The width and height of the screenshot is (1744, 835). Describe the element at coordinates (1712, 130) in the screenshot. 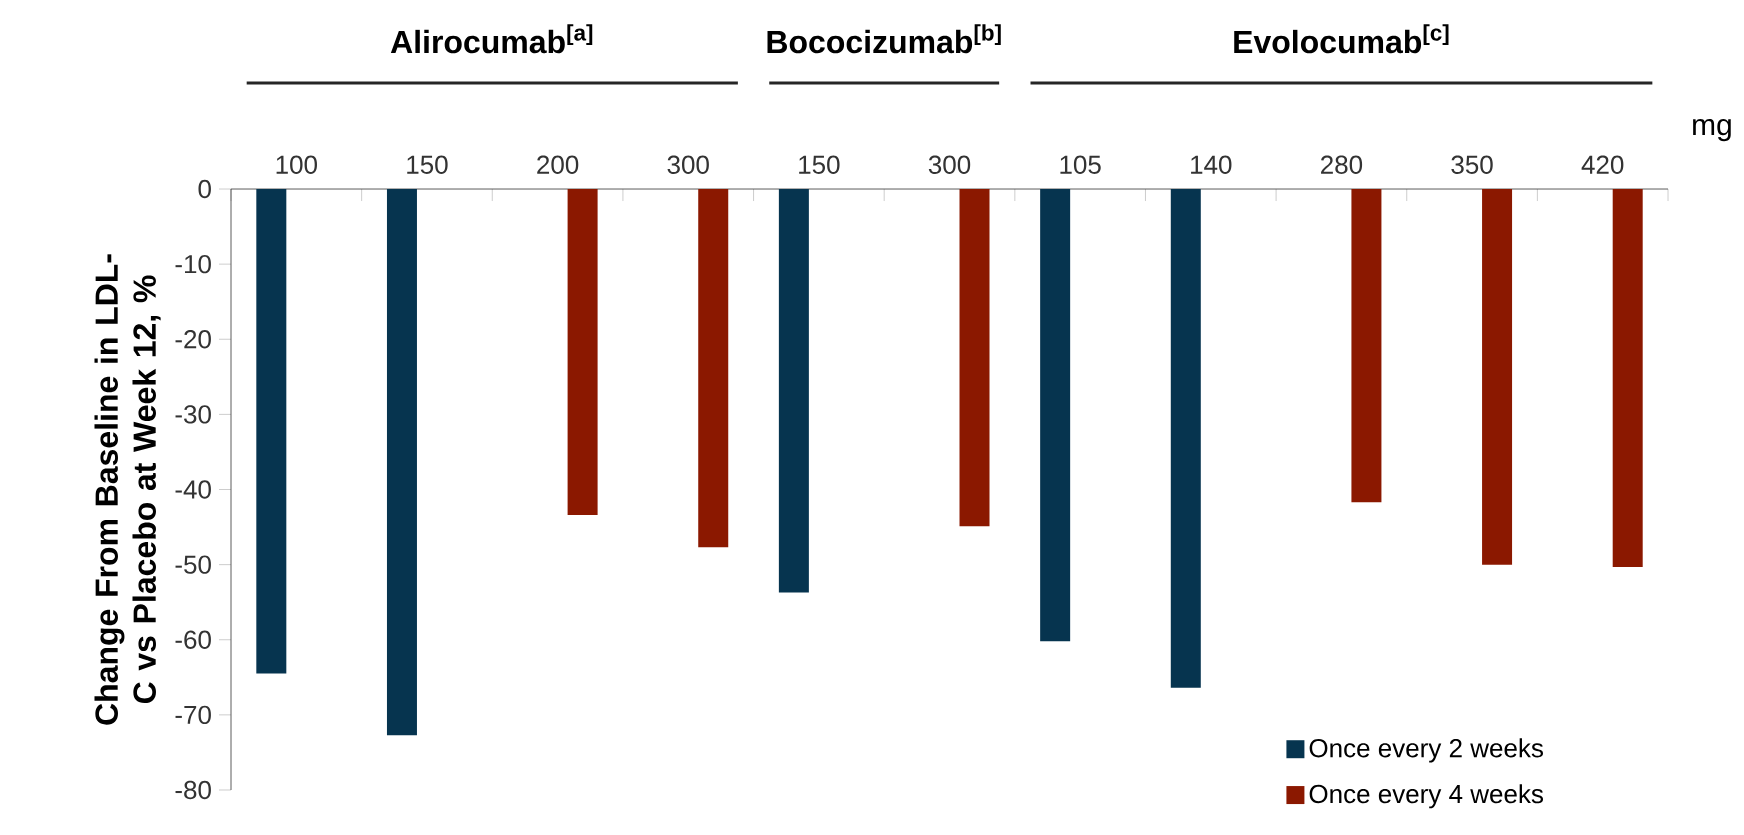

I see `text: mg` at that location.